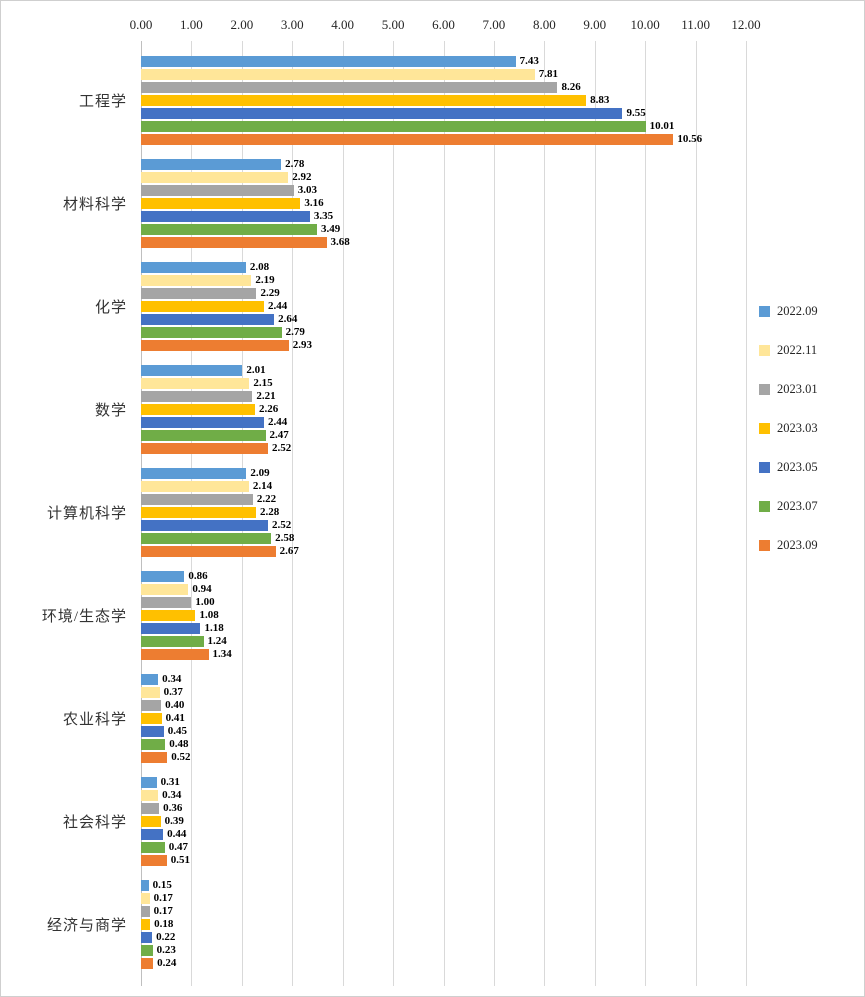 This screenshot has width=865, height=997. What do you see at coordinates (165, 782) in the screenshot?
I see `bar-row: 0.31` at bounding box center [165, 782].